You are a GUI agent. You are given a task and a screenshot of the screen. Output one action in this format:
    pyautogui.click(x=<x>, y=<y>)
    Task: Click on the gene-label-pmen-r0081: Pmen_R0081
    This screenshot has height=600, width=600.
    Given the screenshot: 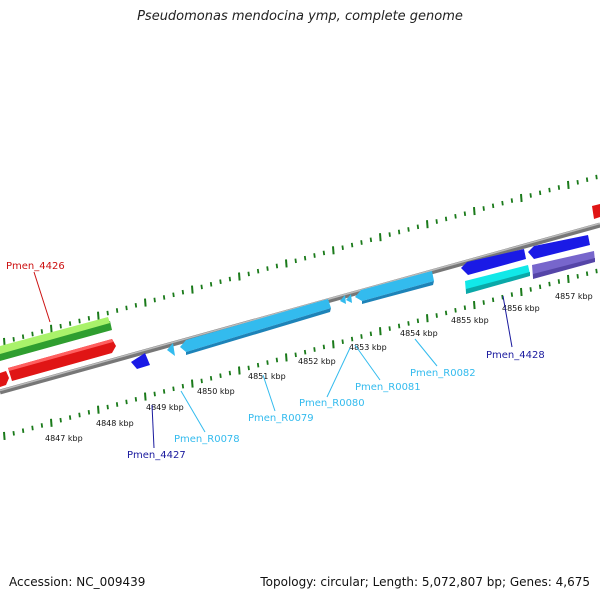 What is the action you would take?
    pyautogui.click(x=388, y=387)
    